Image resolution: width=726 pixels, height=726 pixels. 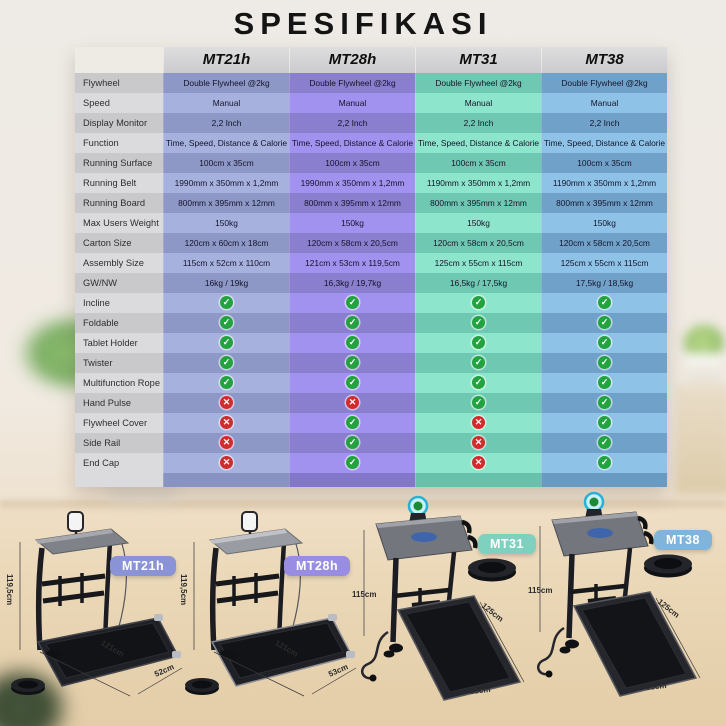 I want to click on column-header-mt31: MT31, so click(x=478, y=60).